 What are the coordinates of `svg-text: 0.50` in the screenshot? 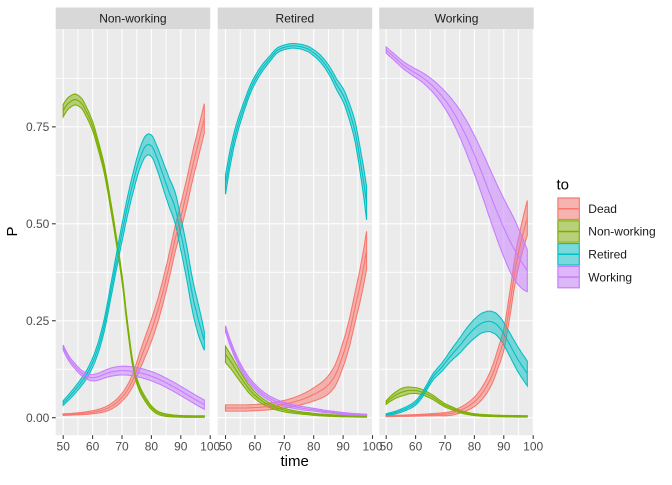 It's located at (38, 224).